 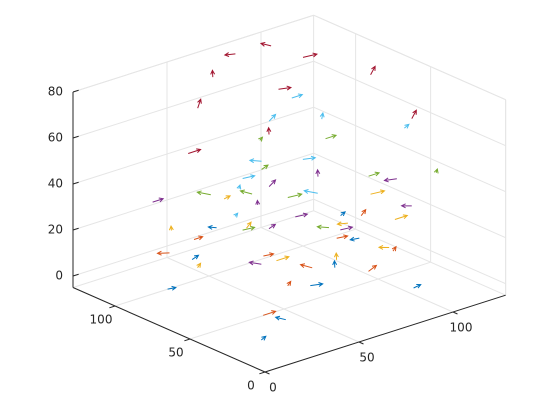 I want to click on z-tick-label: 40, so click(x=55, y=184).